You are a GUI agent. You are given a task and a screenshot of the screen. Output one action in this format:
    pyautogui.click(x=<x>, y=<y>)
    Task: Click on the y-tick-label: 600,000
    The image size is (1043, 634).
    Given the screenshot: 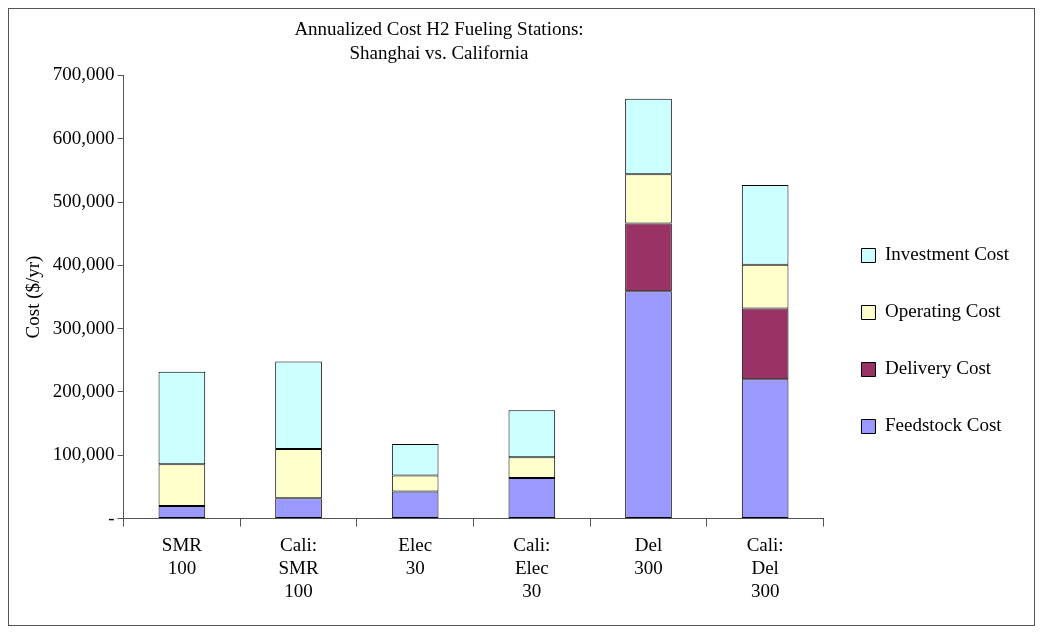 What is the action you would take?
    pyautogui.click(x=83, y=137)
    